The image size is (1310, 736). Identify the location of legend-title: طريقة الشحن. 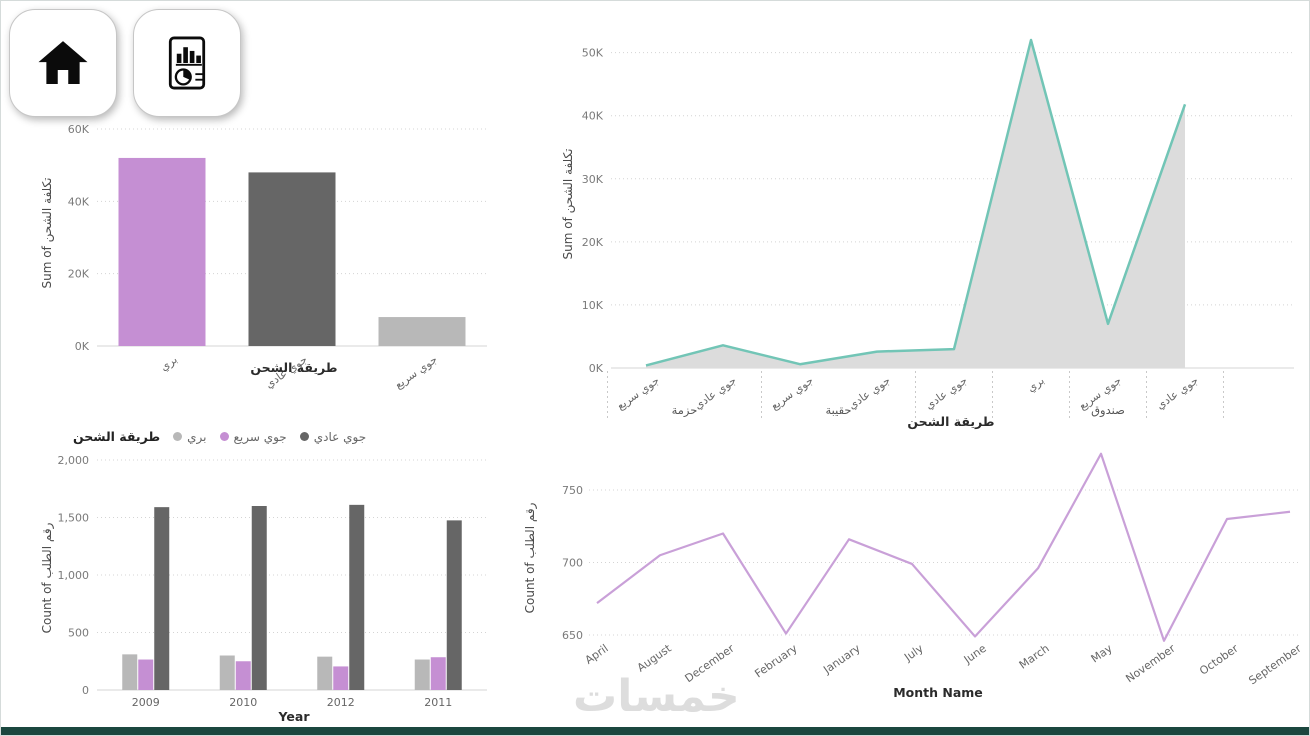
(117, 436).